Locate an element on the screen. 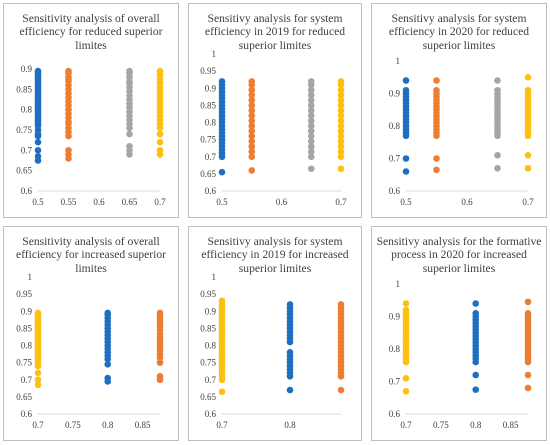 Image resolution: width=550 pixels, height=445 pixels. x-tick-label: 0.55 is located at coordinates (69, 202).